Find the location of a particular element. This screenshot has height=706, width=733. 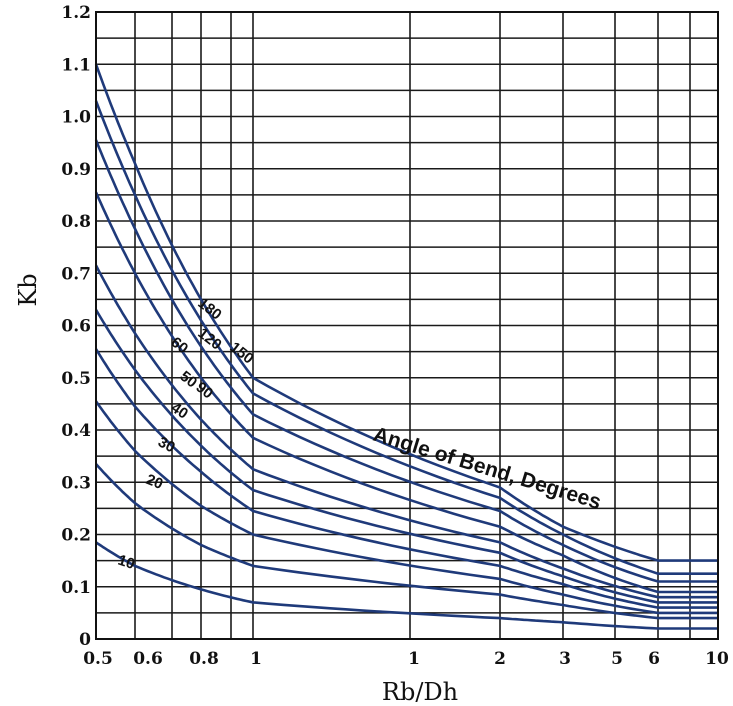

curve-label-40: 40 is located at coordinates (179, 410).